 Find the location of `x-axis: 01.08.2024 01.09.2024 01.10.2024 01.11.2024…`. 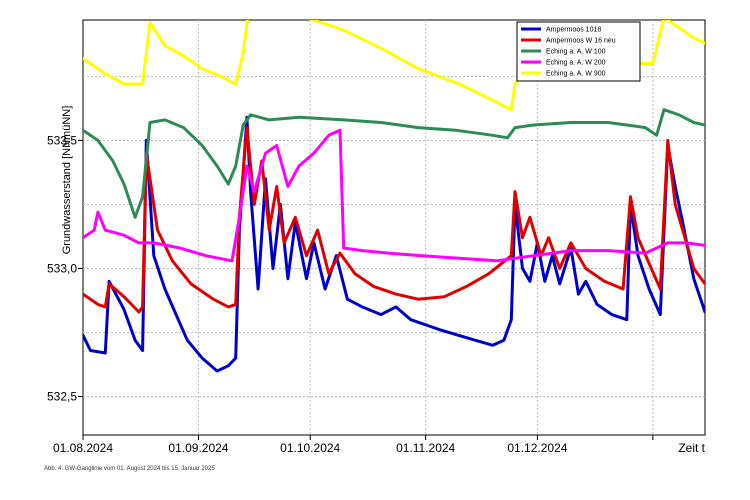

x-axis: 01.08.2024 01.09.2024 01.10.2024 01.11.2024… is located at coordinates (353, 445).